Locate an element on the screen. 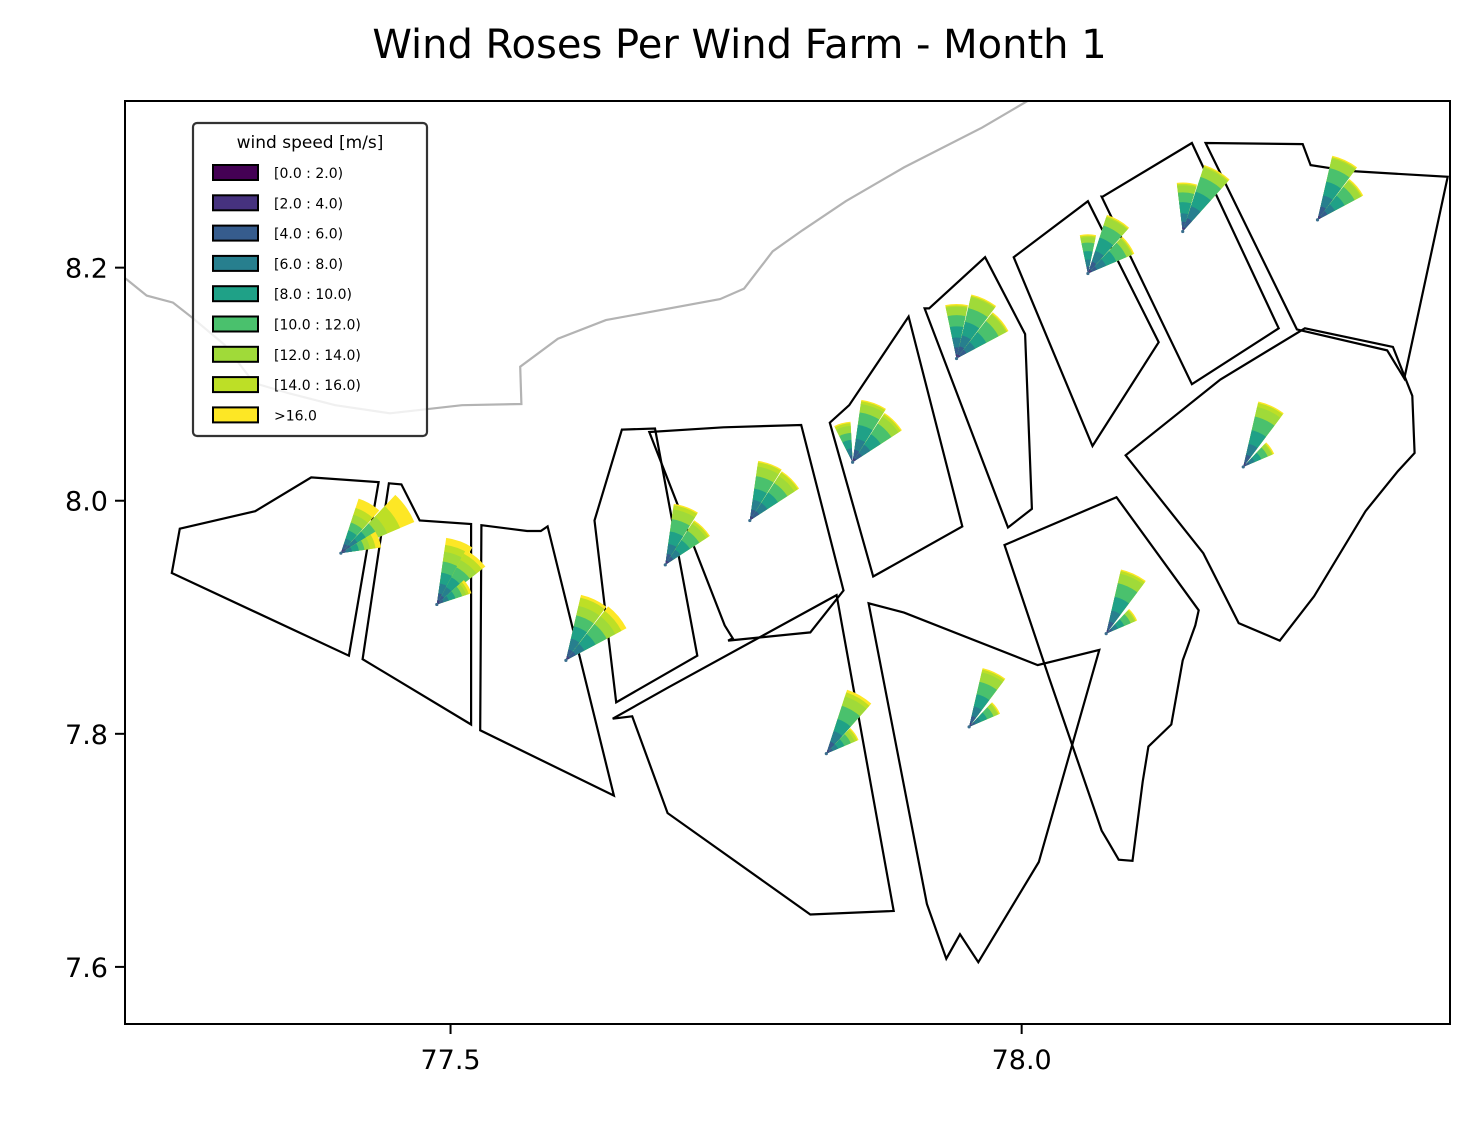  legend-label-2: [2.0 : 4.0) is located at coordinates (308, 204).